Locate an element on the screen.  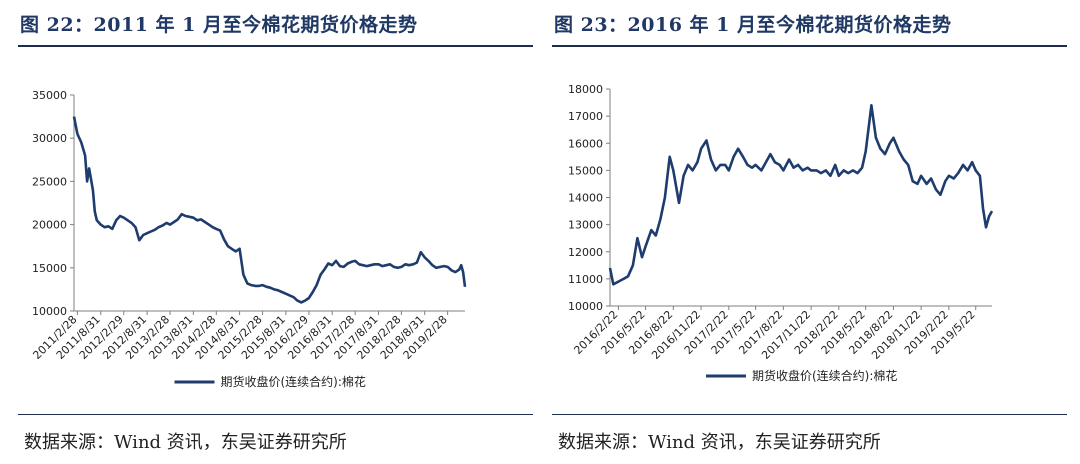
figure-title: 图 22：2011 年 1 月至今棉花期货价格走势 is located at coordinates (219, 25).